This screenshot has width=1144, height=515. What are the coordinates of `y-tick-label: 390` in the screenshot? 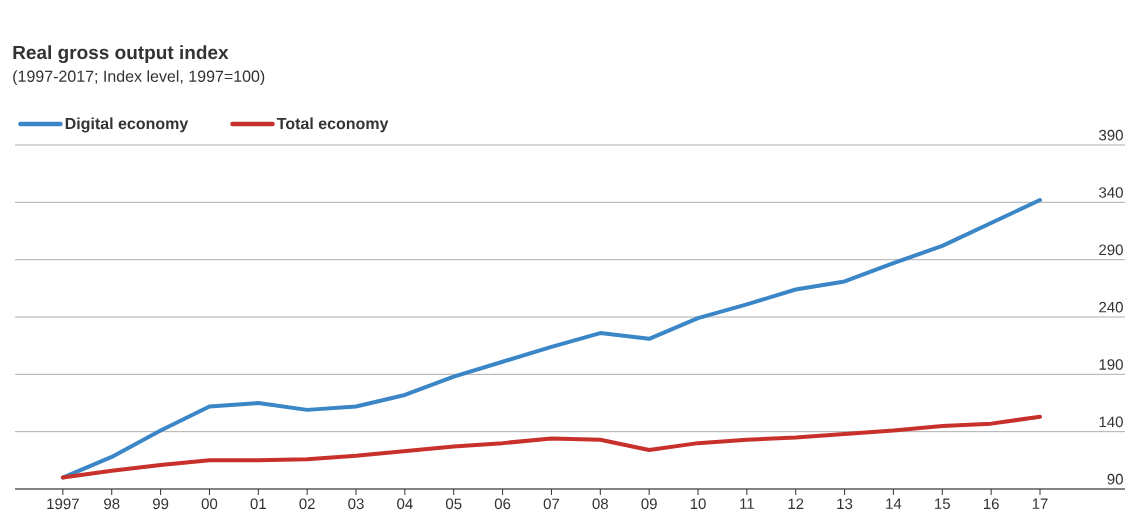 It's located at (1111, 135).